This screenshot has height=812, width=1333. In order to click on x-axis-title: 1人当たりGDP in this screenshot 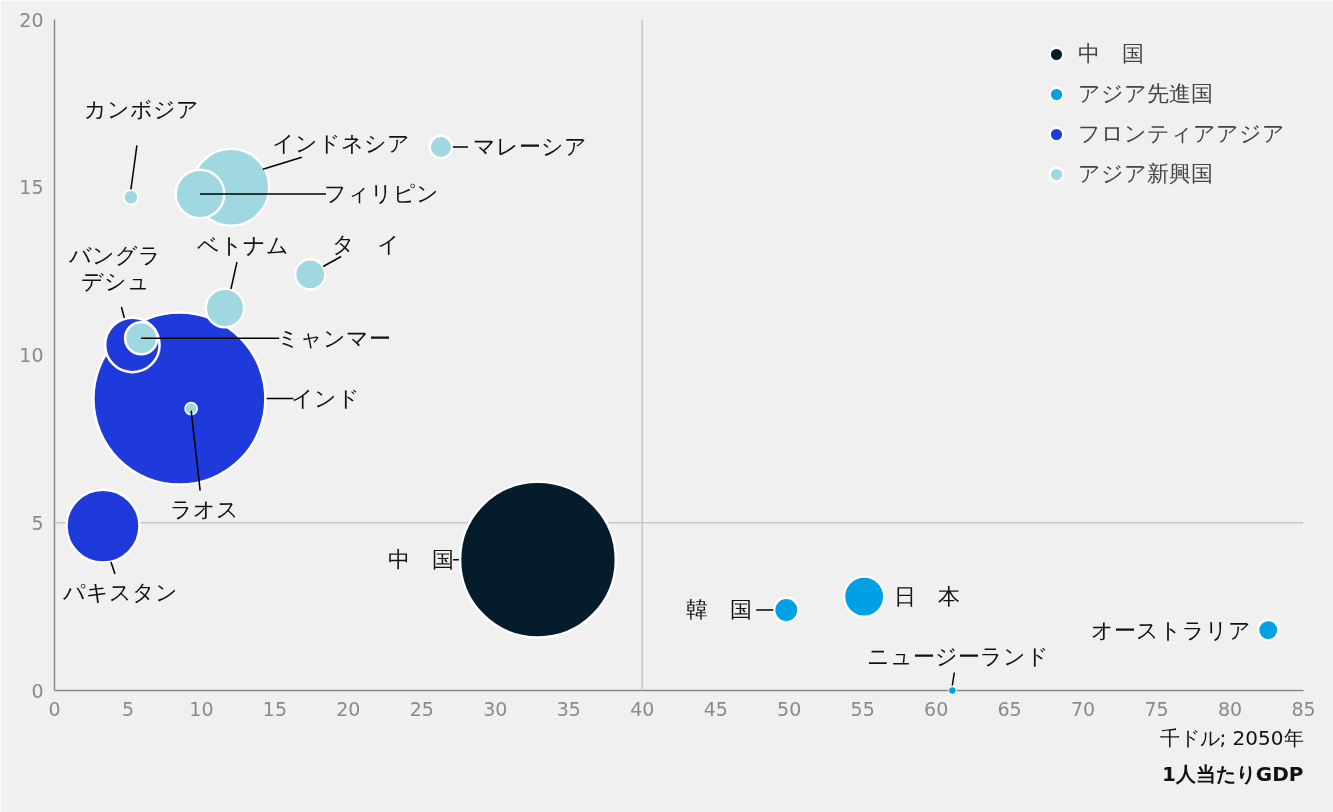, I will do `click(1232, 773)`.